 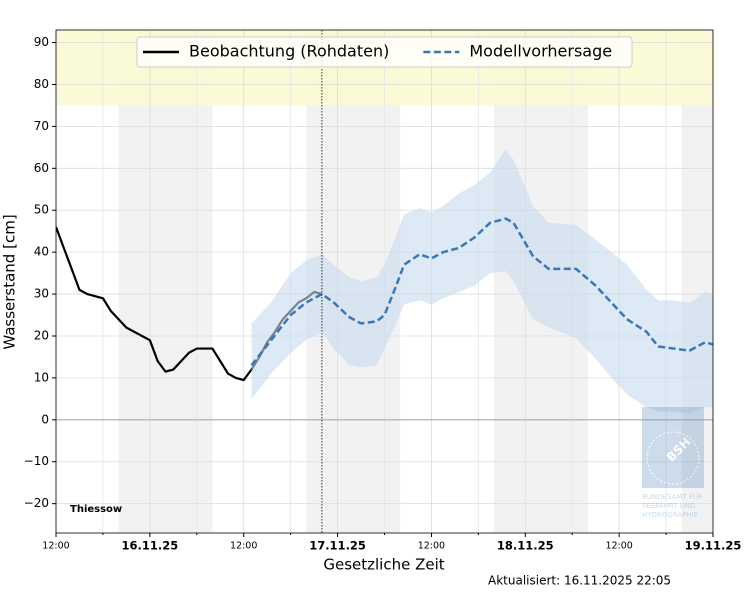 What do you see at coordinates (41, 294) in the screenshot?
I see `y-tick-label: 30` at bounding box center [41, 294].